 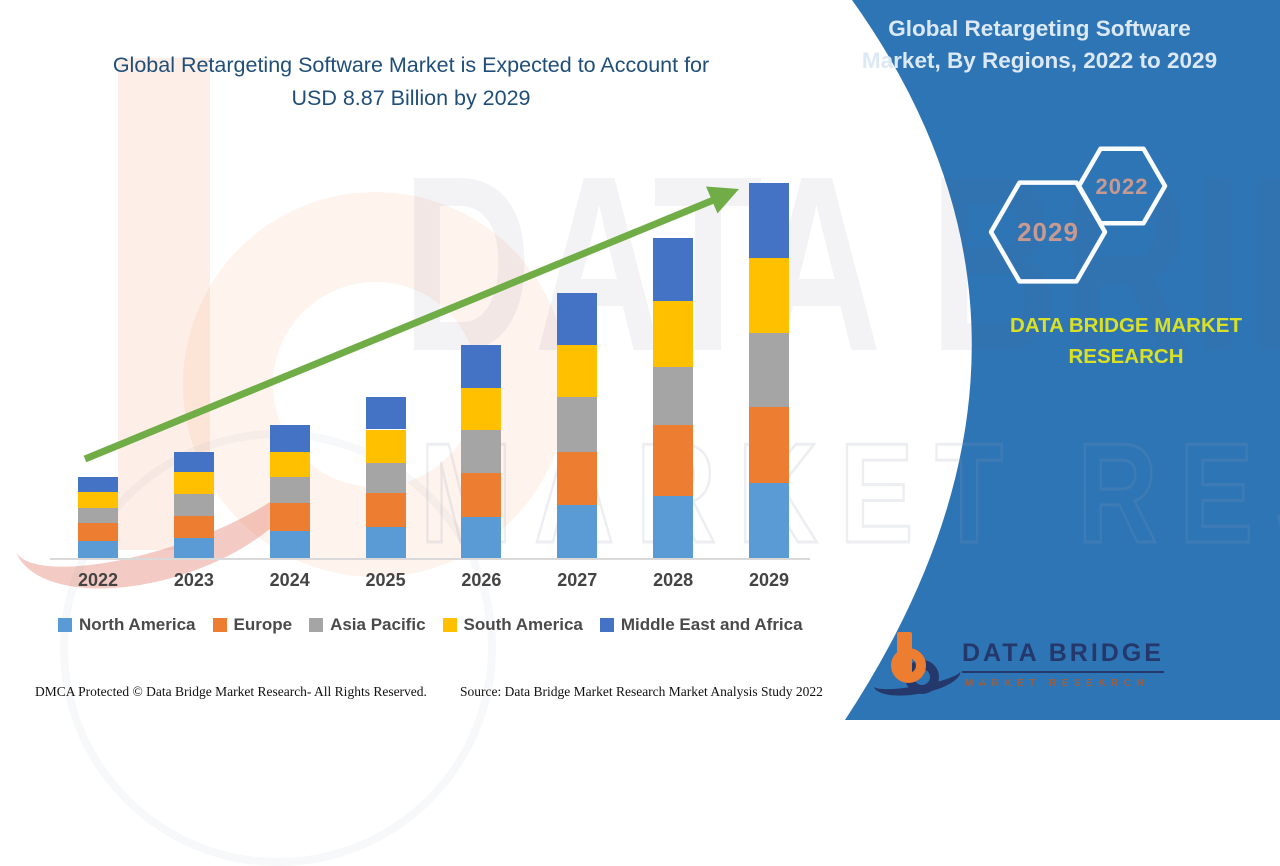 I want to click on x-axis-label-2026: 2026, so click(x=481, y=580).